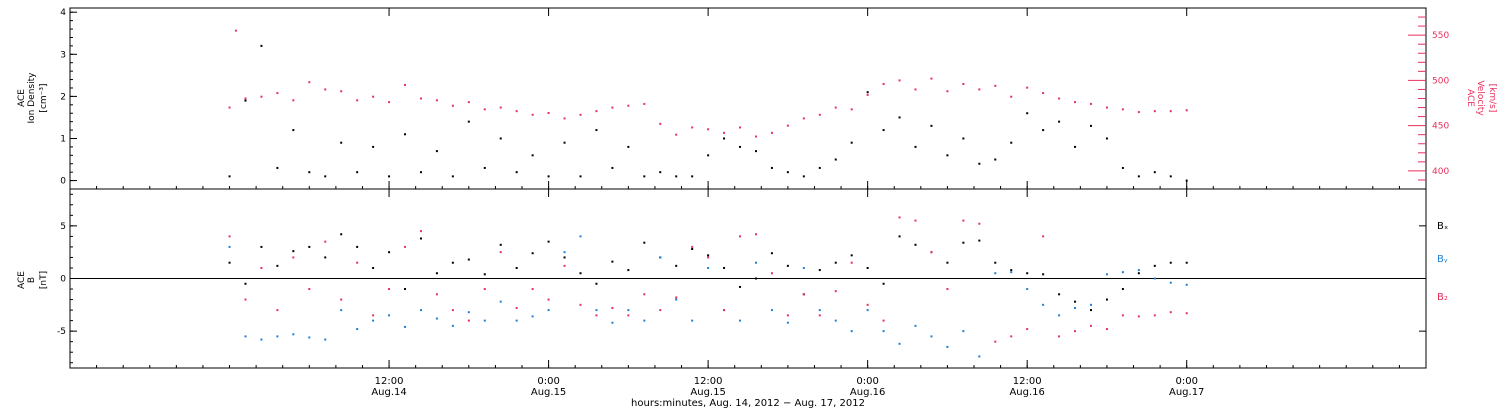  What do you see at coordinates (68, 97) in the screenshot?
I see `ion-density-axis: 0 1 2 3 4` at bounding box center [68, 97].